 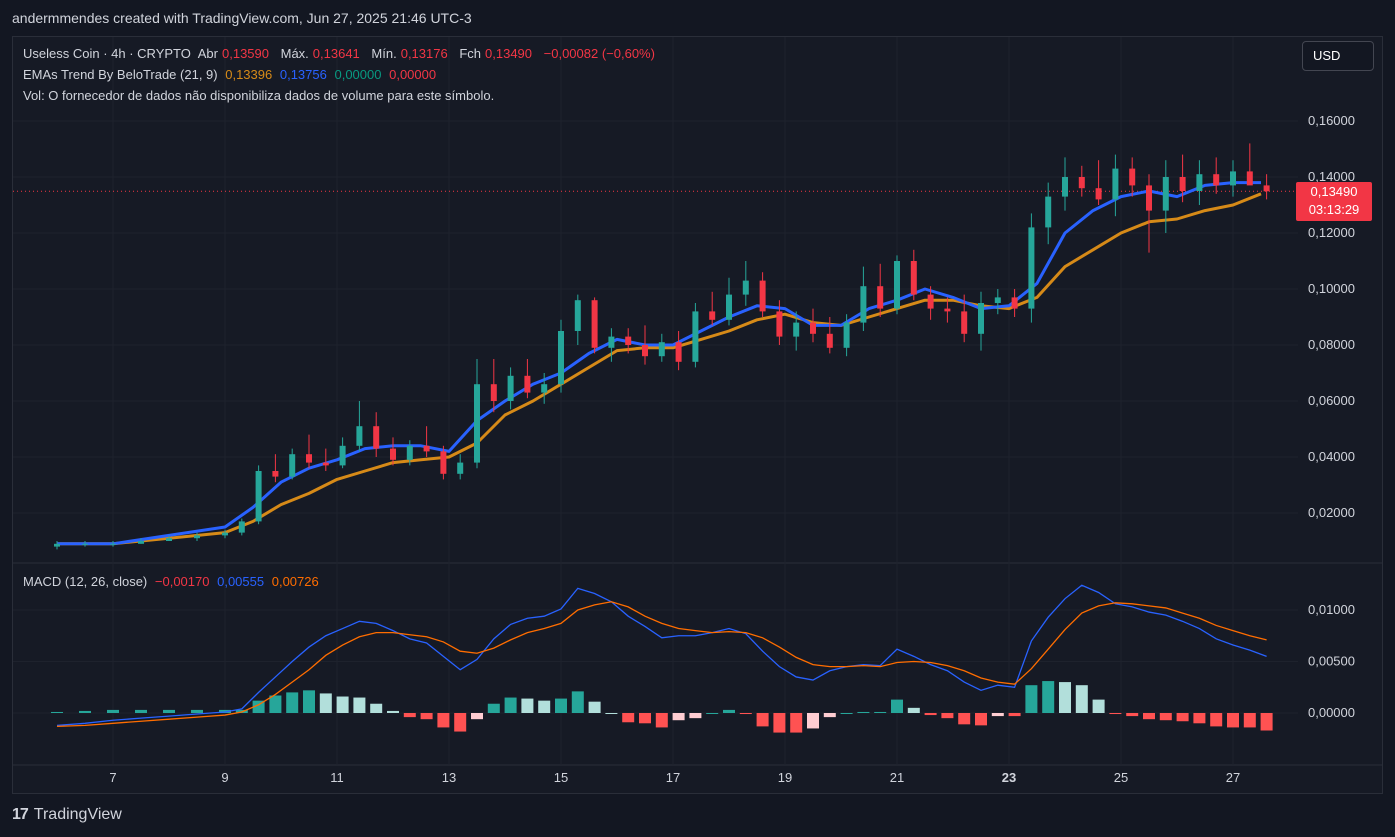 I want to click on time-axis: 7 9 11 13 15 17 19 21 23 25 27, so click(x=674, y=777).